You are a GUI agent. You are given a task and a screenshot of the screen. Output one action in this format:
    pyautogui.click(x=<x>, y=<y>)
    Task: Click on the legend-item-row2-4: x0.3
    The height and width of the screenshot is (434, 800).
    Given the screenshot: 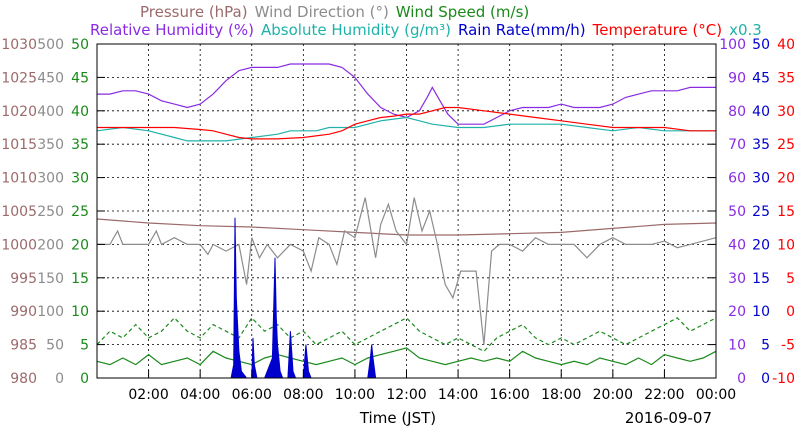 What is the action you would take?
    pyautogui.click(x=745, y=30)
    